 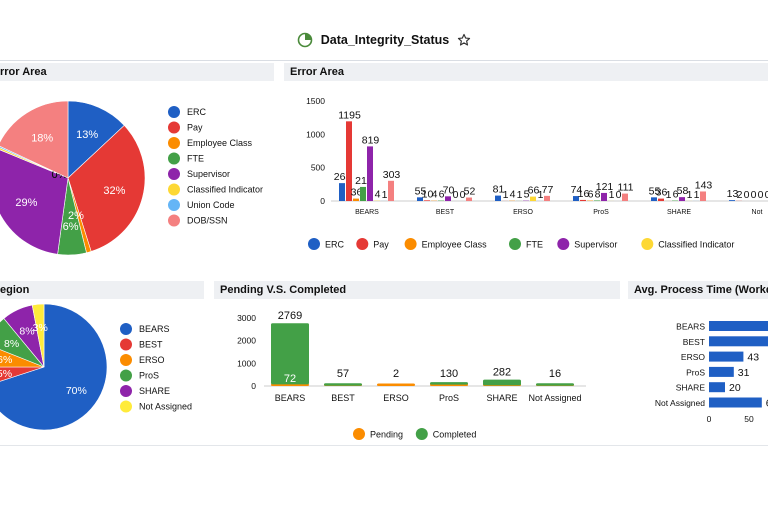 What do you see at coordinates (502, 382) in the screenshot?
I see `bar-share-completed` at bounding box center [502, 382].